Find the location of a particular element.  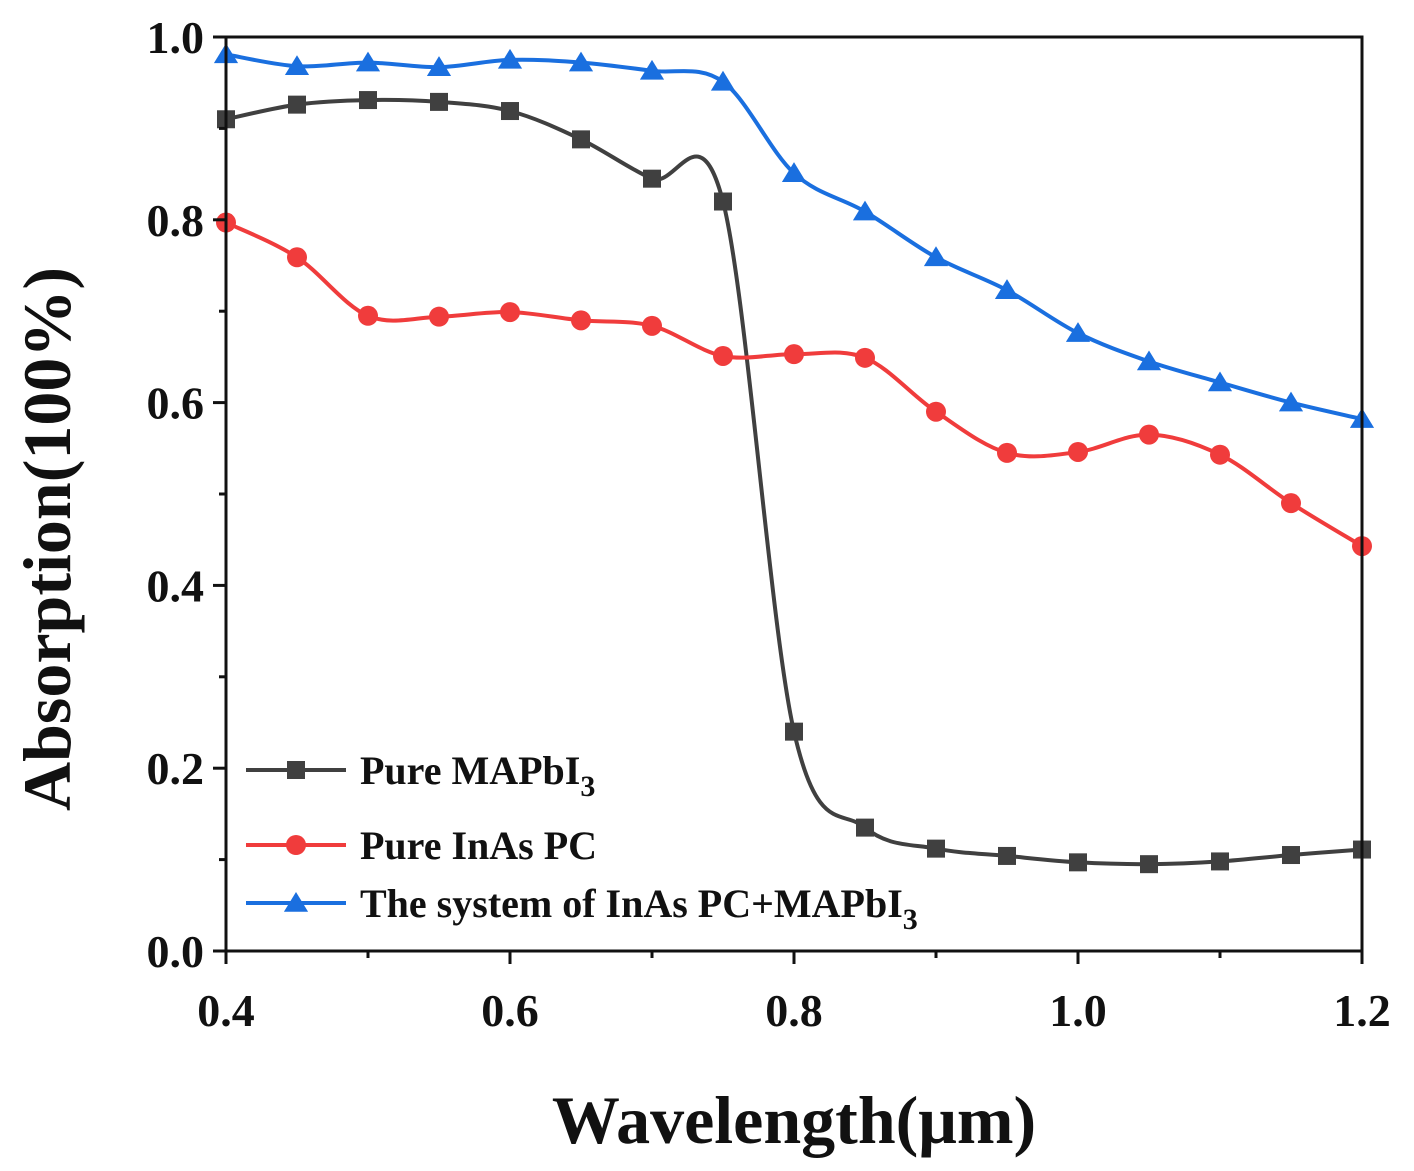

x-tick-label: 0.4 is located at coordinates (226, 1010).